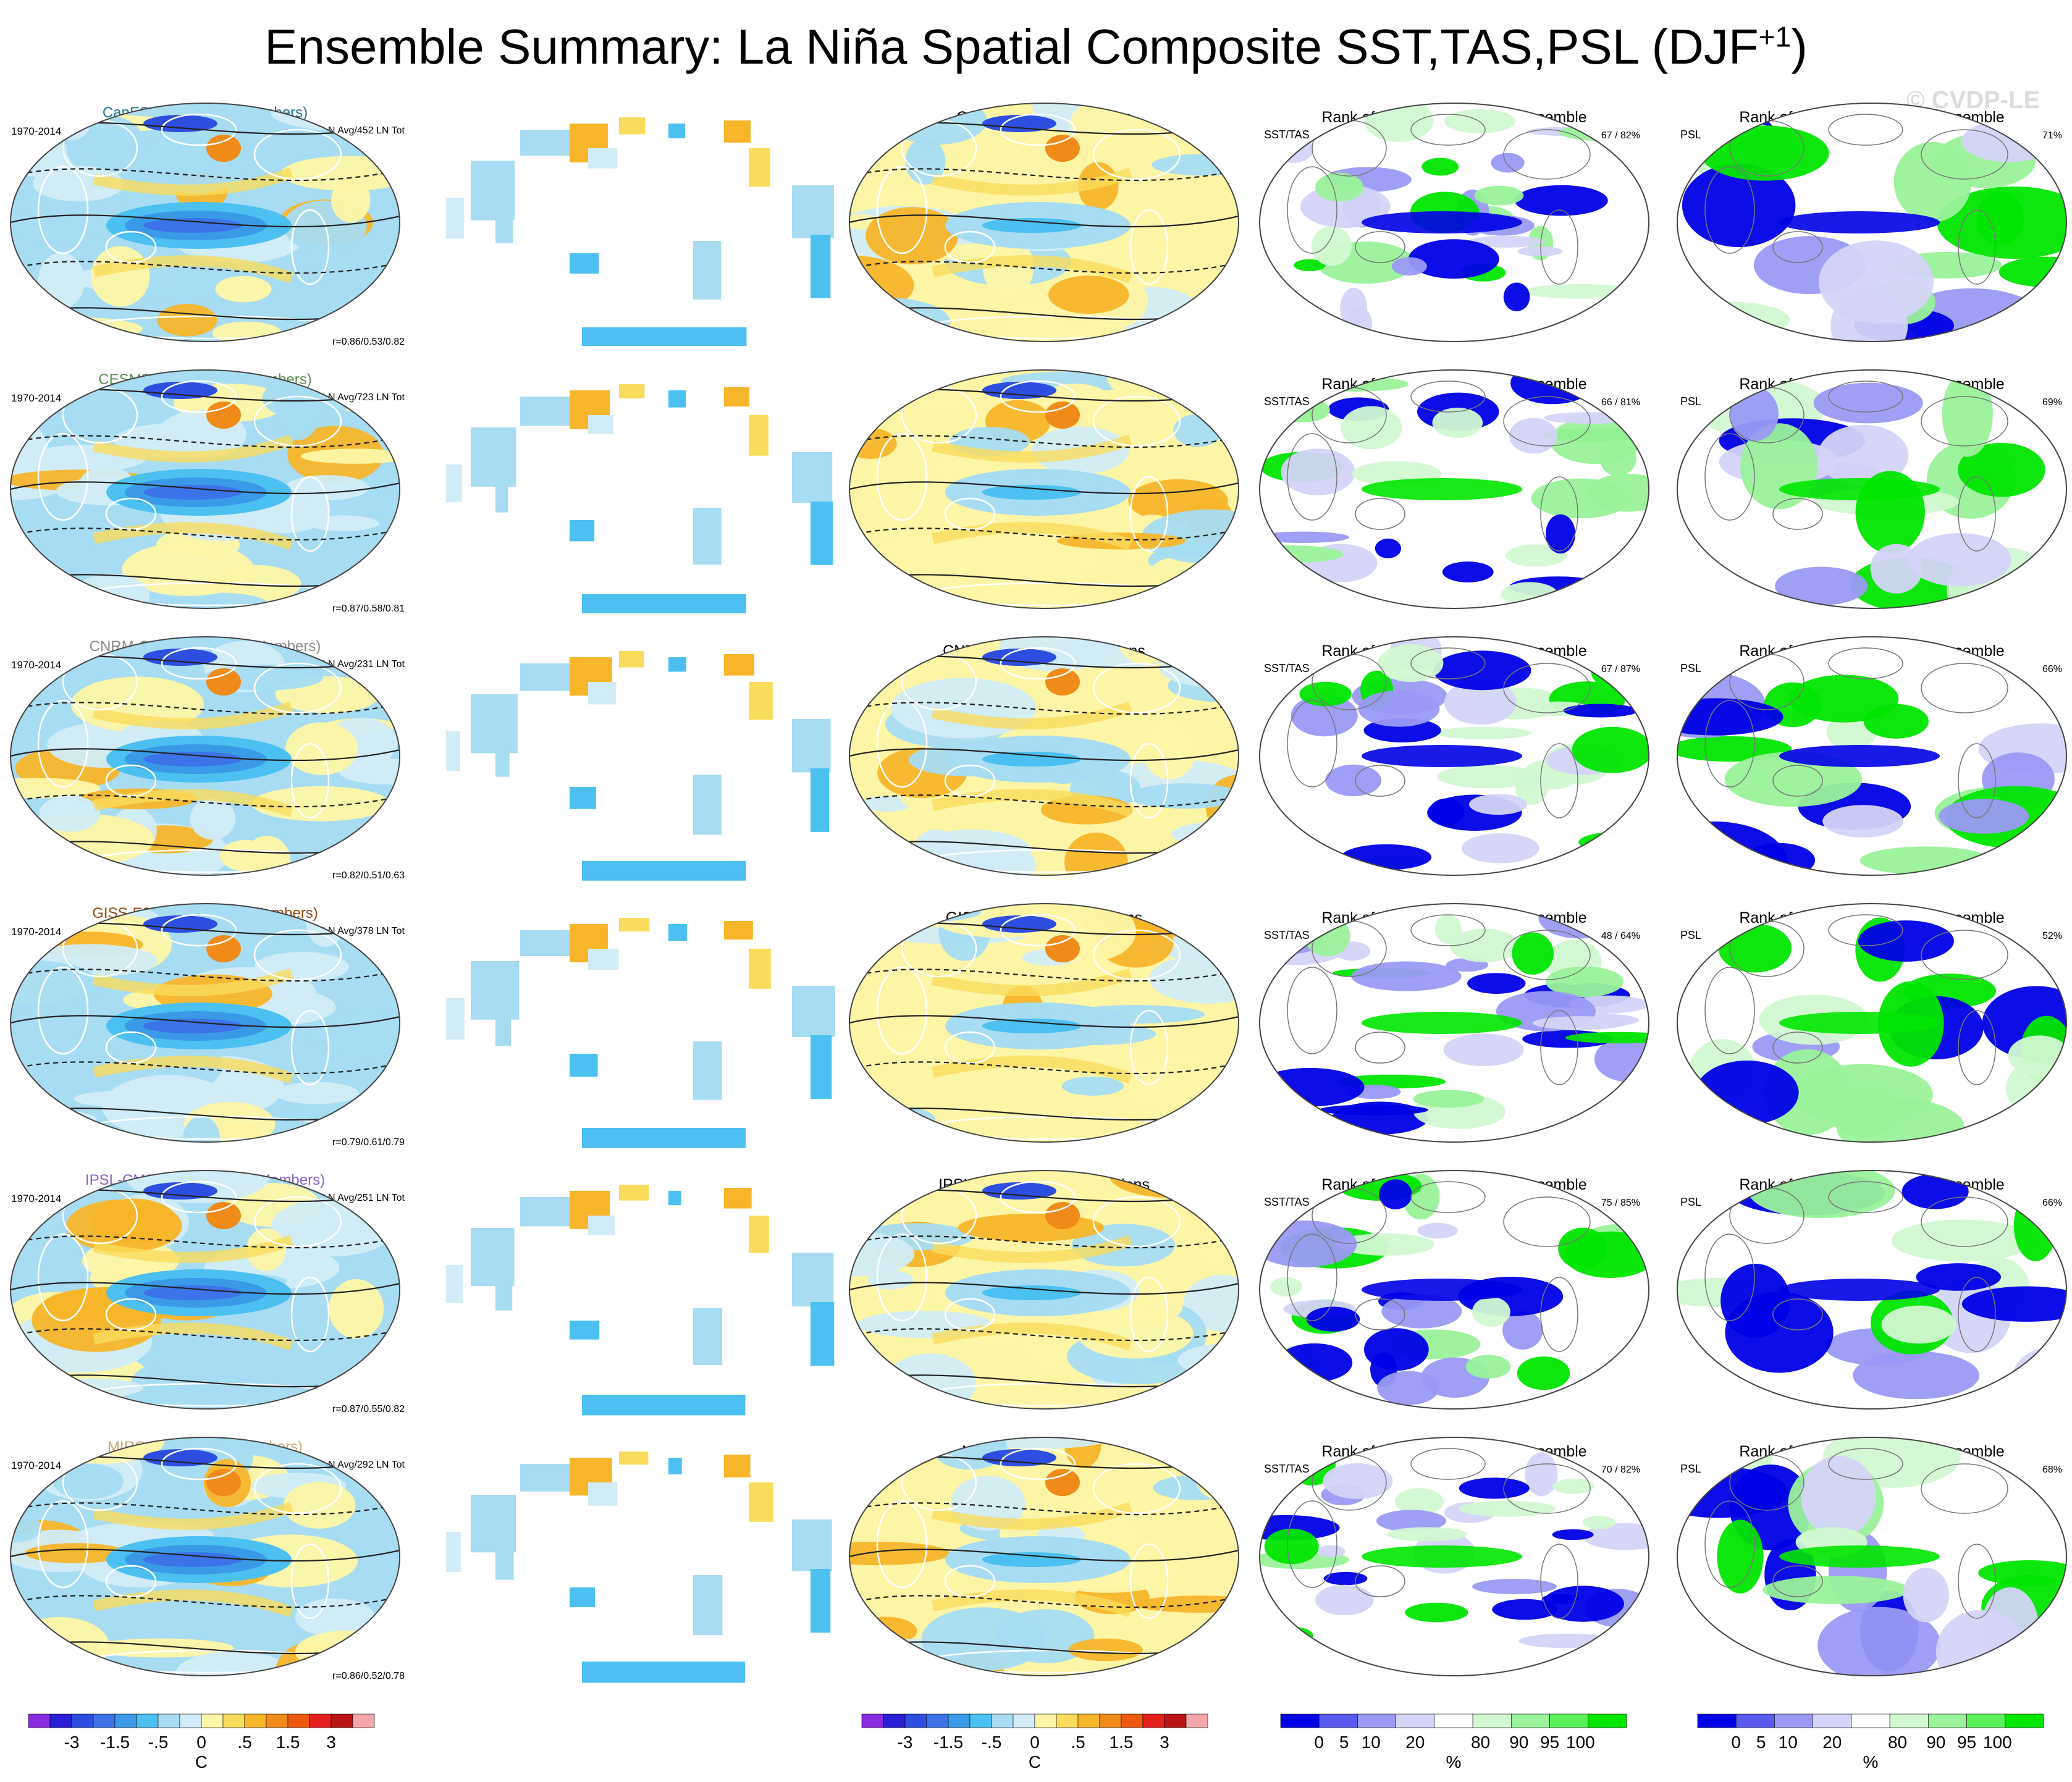  Describe the element at coordinates (368, 1142) in the screenshot. I see `correlation-label: r=0.79/0.61/0.79` at that location.